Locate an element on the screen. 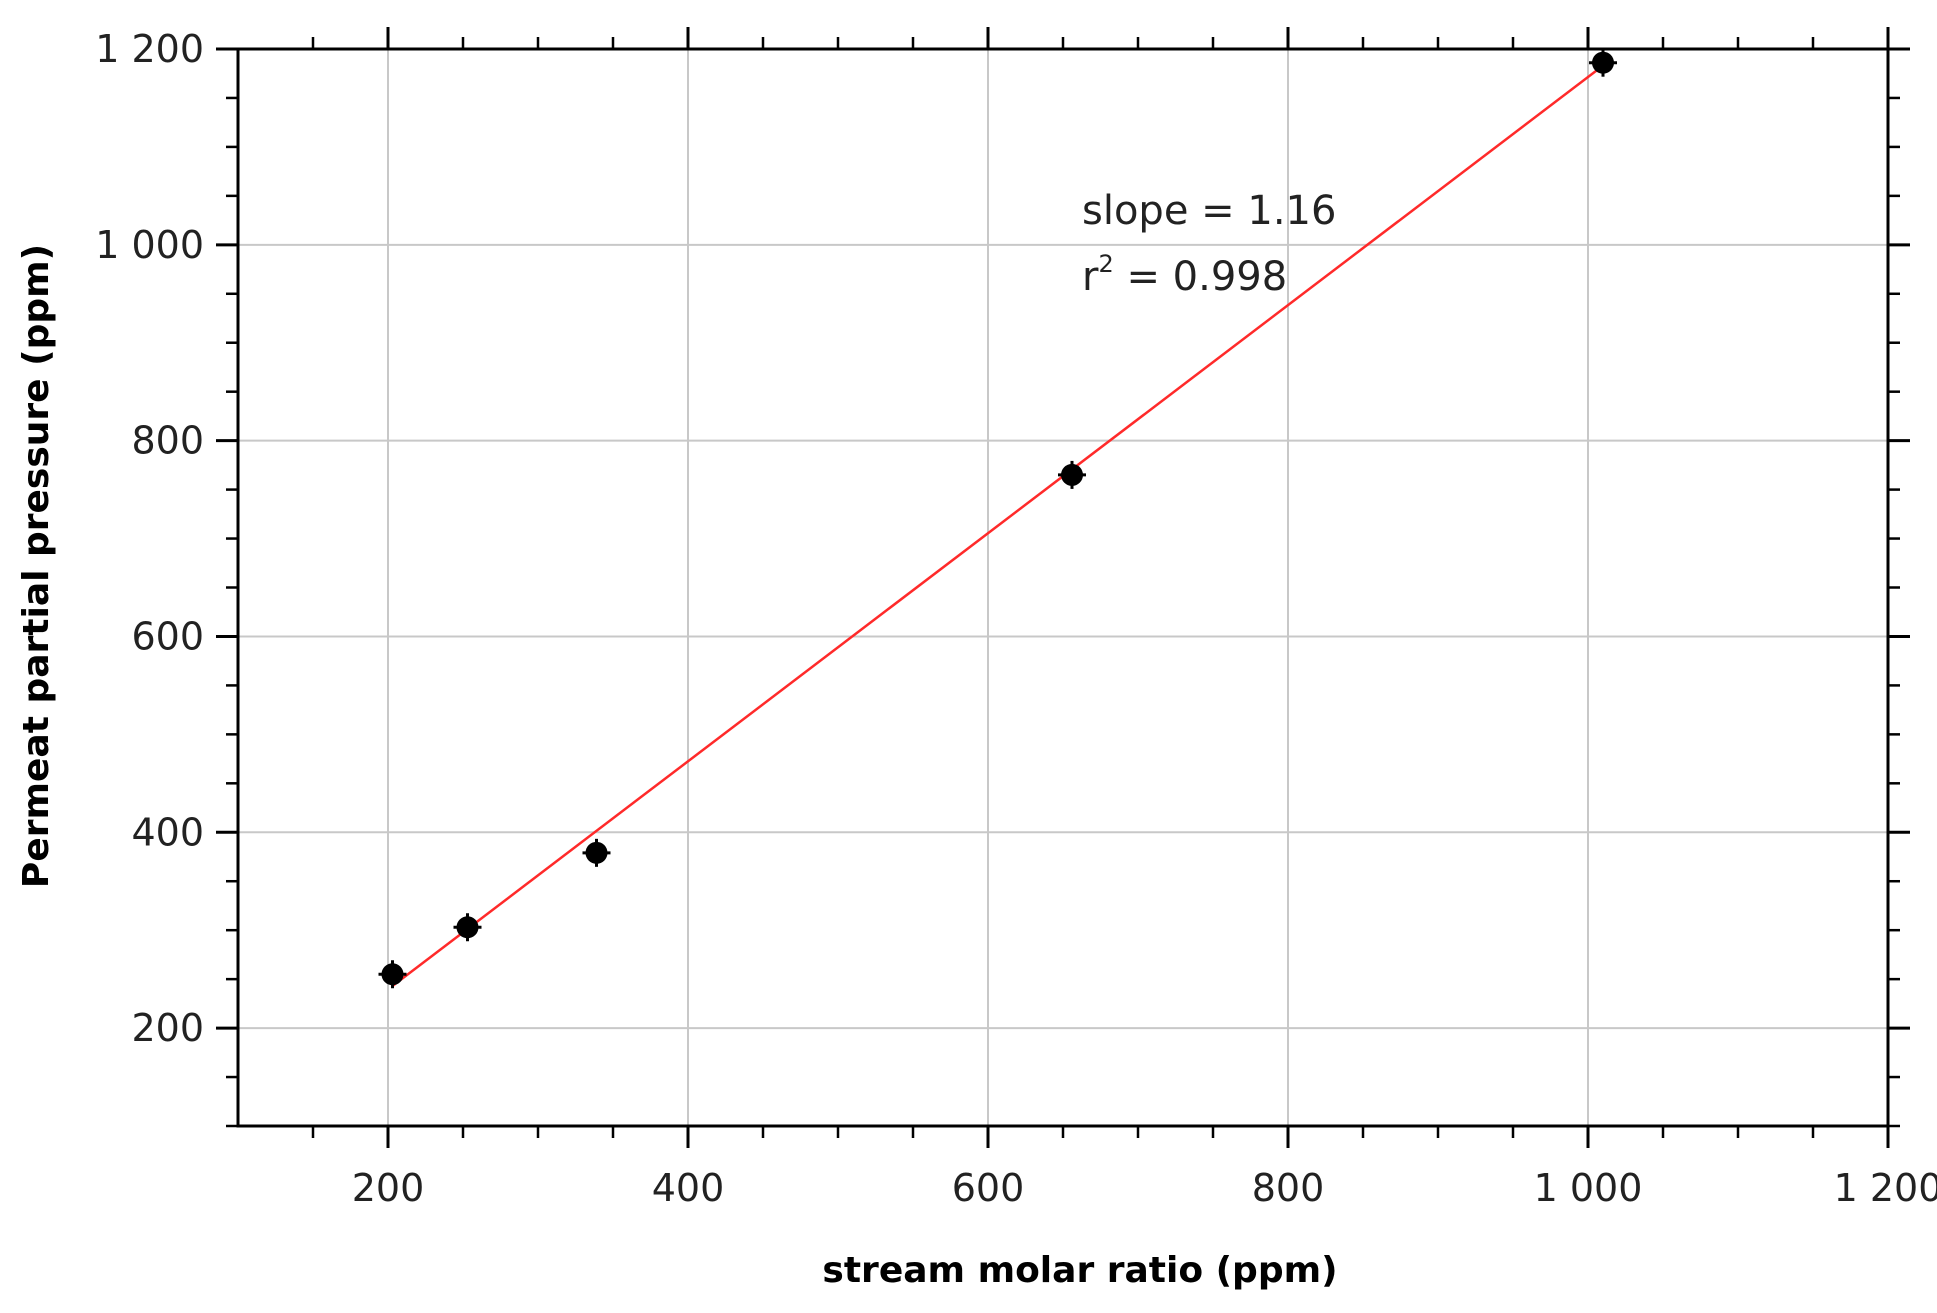 Image resolution: width=1937 pixels, height=1313 pixels. y-tick-label: 400 is located at coordinates (167, 832).